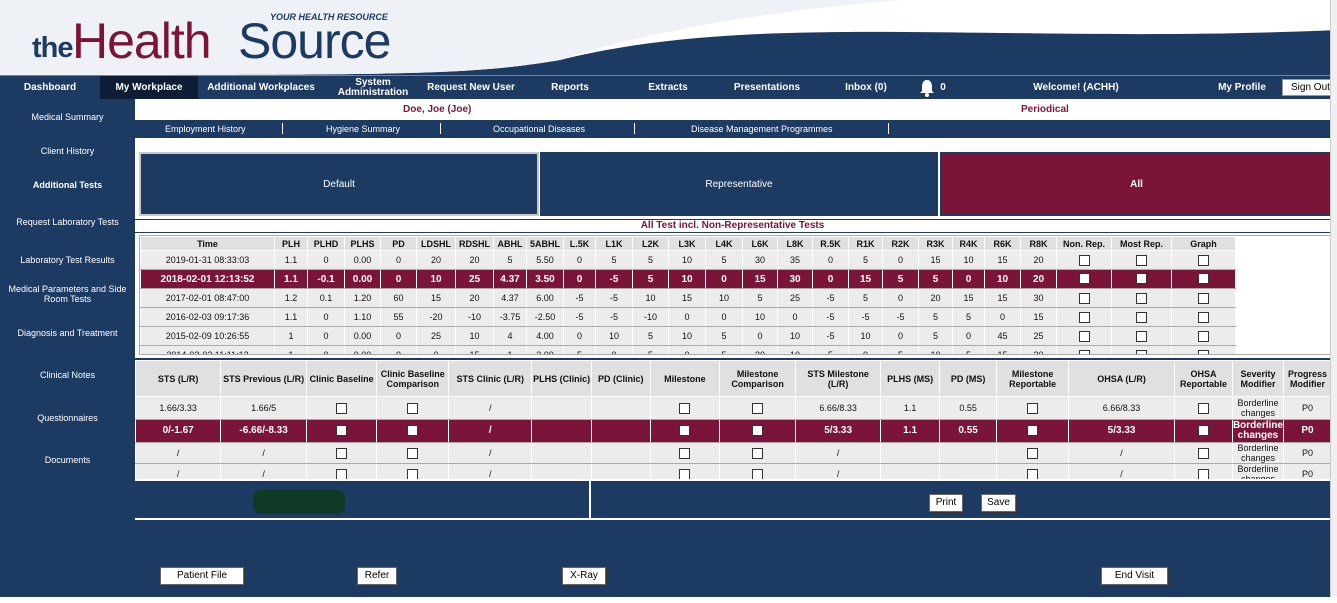 The image size is (1337, 603). What do you see at coordinates (67, 375) in the screenshot?
I see `sidebar-item-clinical-notes: Clinical Notes` at bounding box center [67, 375].